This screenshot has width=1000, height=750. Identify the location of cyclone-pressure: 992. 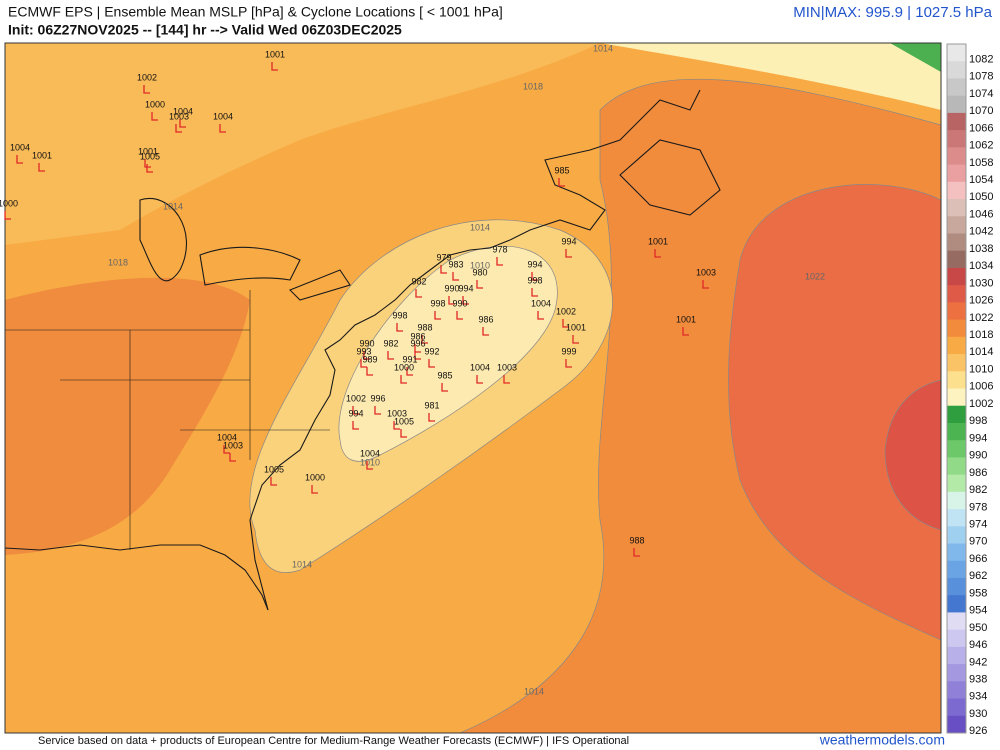
(431, 351).